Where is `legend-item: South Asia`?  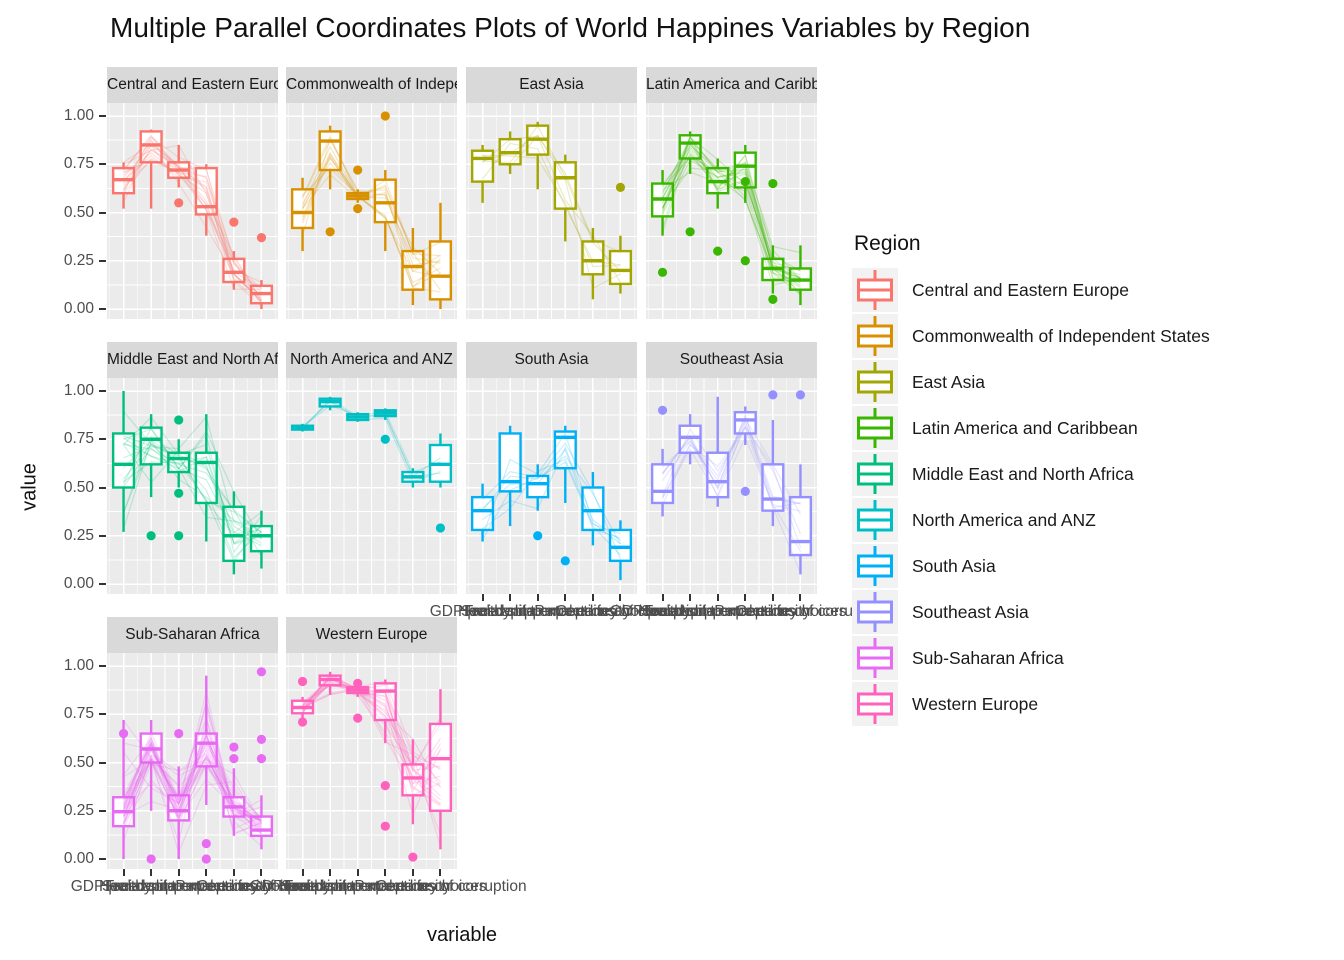 legend-item: South Asia is located at coordinates (1031, 566).